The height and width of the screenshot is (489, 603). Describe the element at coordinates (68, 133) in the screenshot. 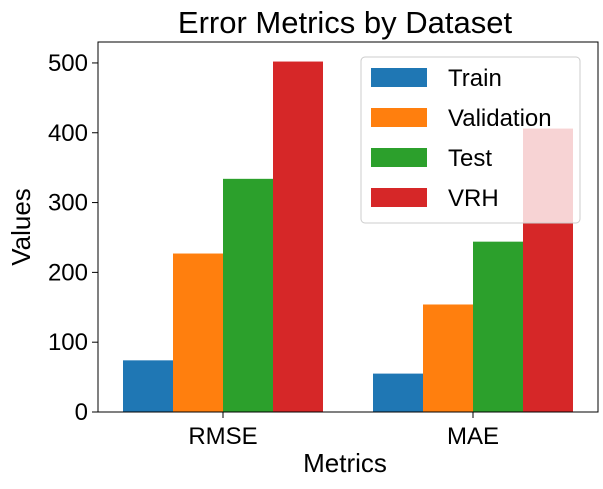

I see `y-tick-label: 400` at that location.